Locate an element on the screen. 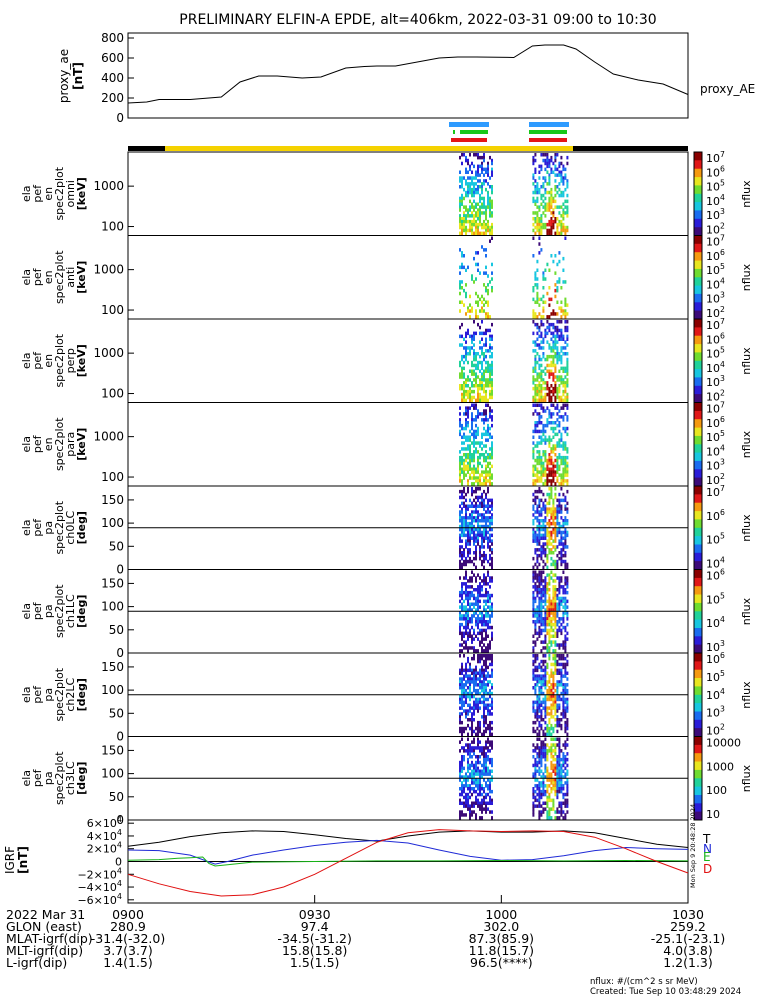 The height and width of the screenshot is (1000, 775). spectro-y-tick-label: 0 is located at coordinates (120, 653).